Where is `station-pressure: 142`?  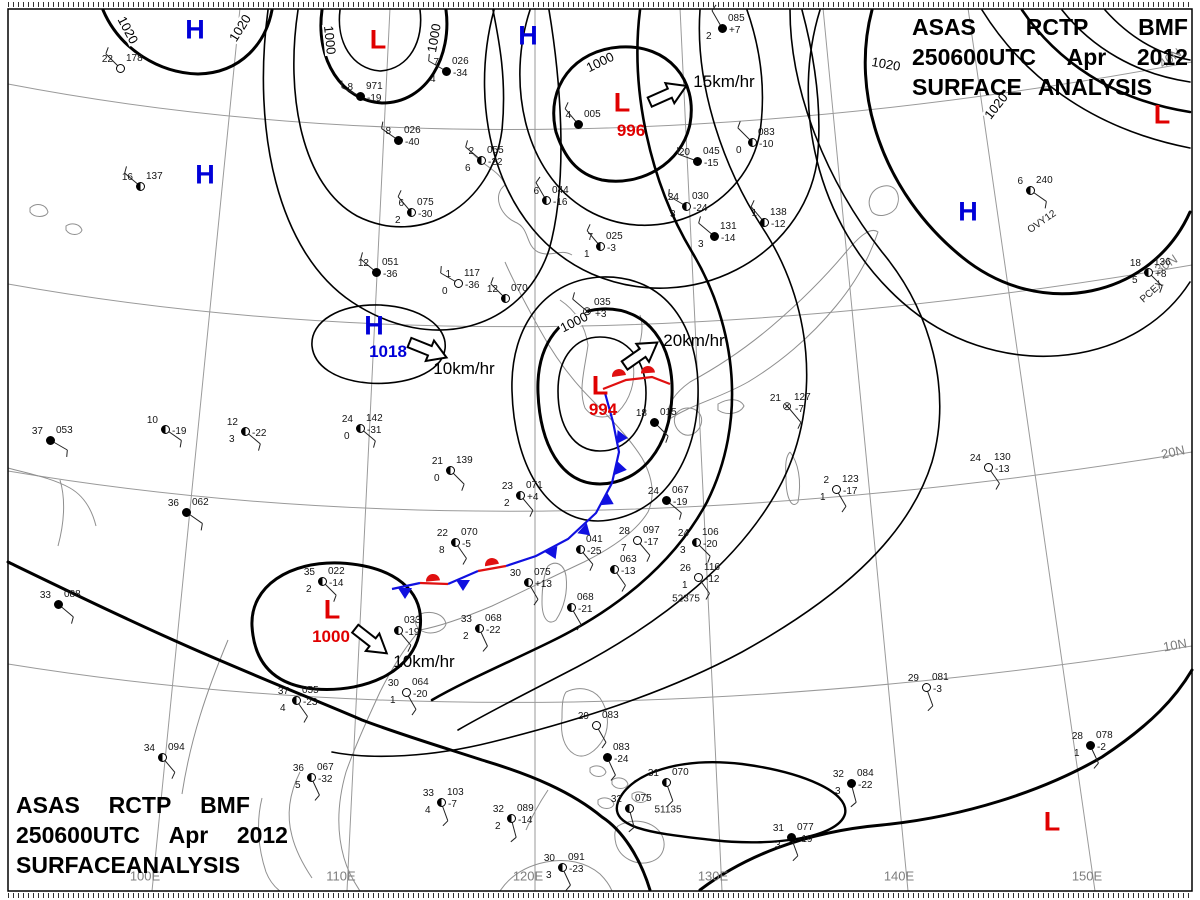
station-pressure: 142 is located at coordinates (374, 418).